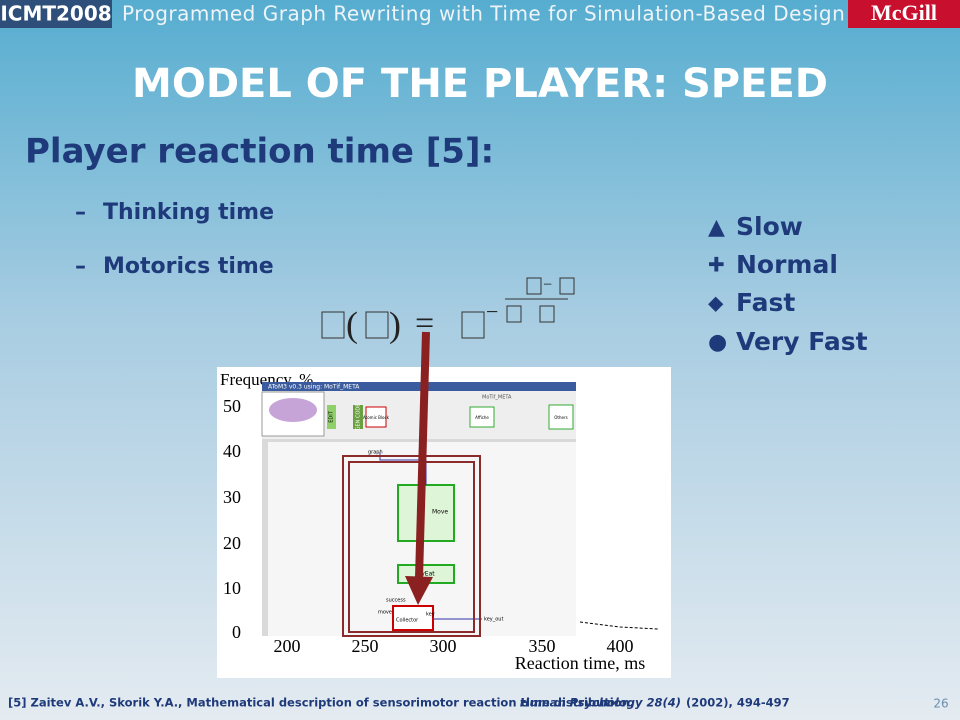 The image size is (960, 720). What do you see at coordinates (375, 453) in the screenshot?
I see `port-label: graph` at bounding box center [375, 453].